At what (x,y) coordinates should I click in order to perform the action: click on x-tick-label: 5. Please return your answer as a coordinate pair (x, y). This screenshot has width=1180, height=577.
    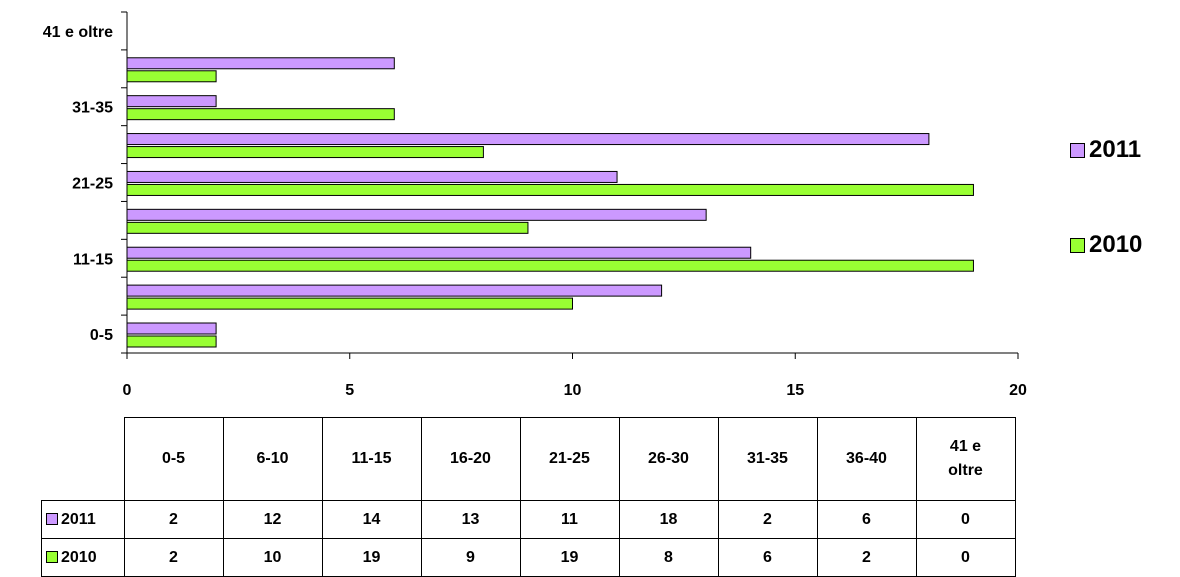
    Looking at the image, I should click on (349, 390).